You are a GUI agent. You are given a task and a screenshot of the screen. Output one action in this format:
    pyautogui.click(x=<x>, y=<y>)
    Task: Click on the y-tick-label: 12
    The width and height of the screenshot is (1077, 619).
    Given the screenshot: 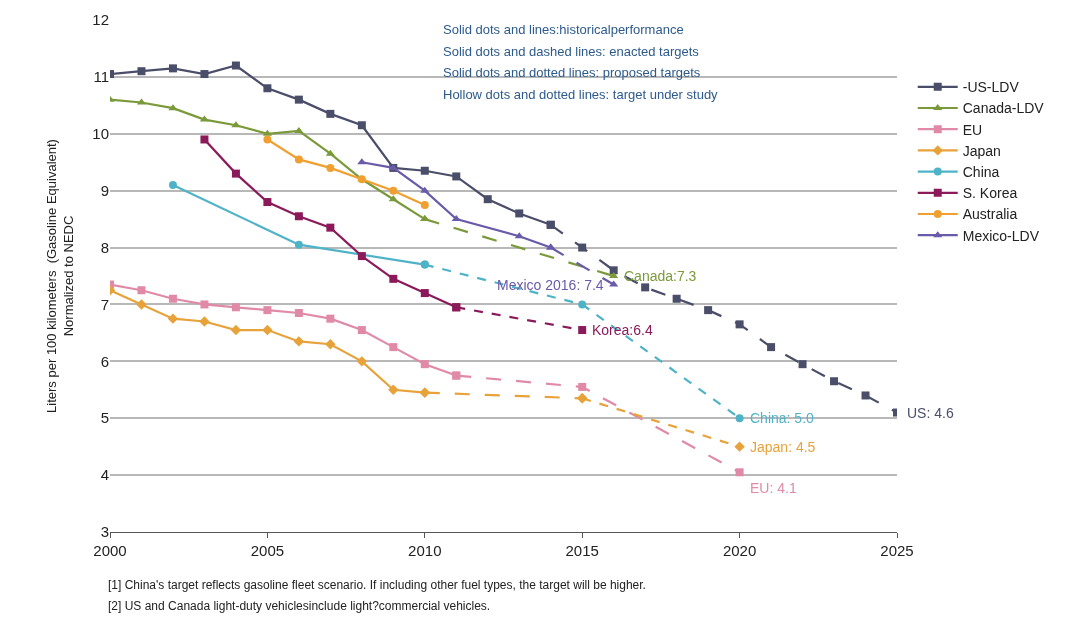 What is the action you would take?
    pyautogui.click(x=100, y=20)
    